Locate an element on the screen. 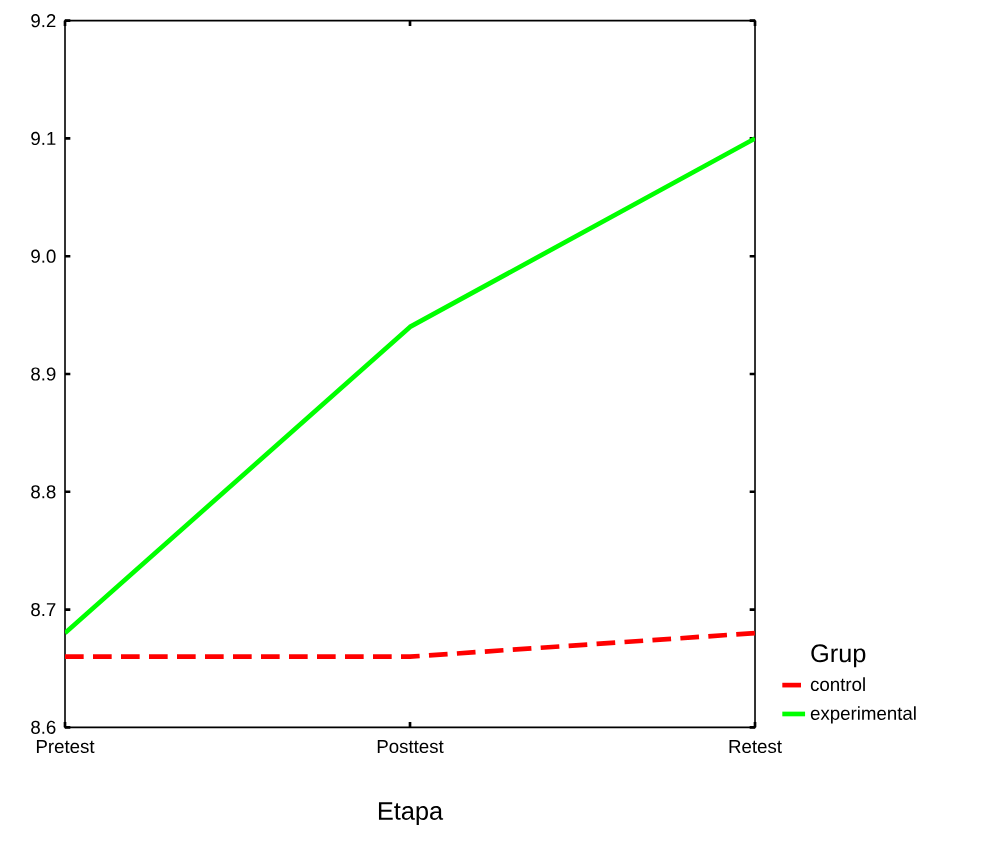  y-tick-label: 8.6 is located at coordinates (43, 727).